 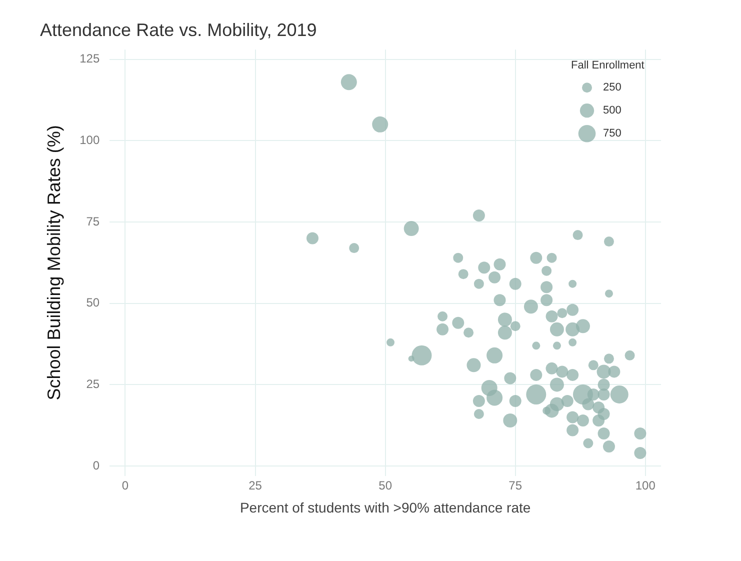 I want to click on y-axis-title: School Building Mobility Rates (%), so click(x=54, y=262).